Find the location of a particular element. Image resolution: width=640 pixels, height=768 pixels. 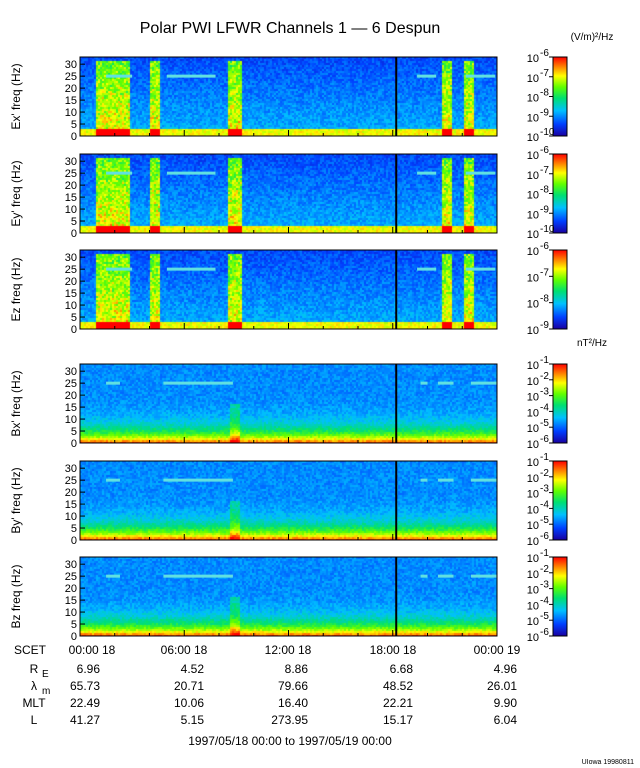

panel-bz-ytick-label: 15 is located at coordinates (71, 601).